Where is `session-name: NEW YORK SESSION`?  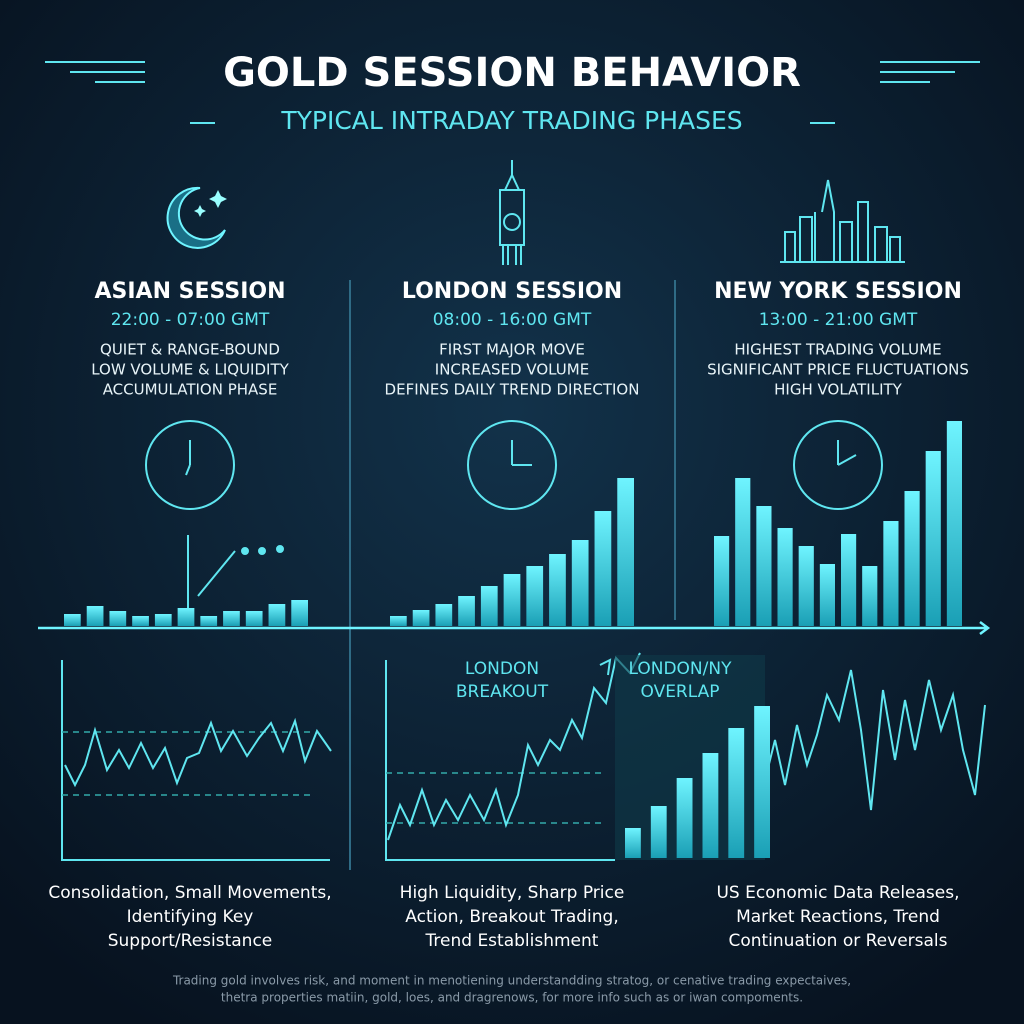
session-name: NEW YORK SESSION is located at coordinates (838, 291).